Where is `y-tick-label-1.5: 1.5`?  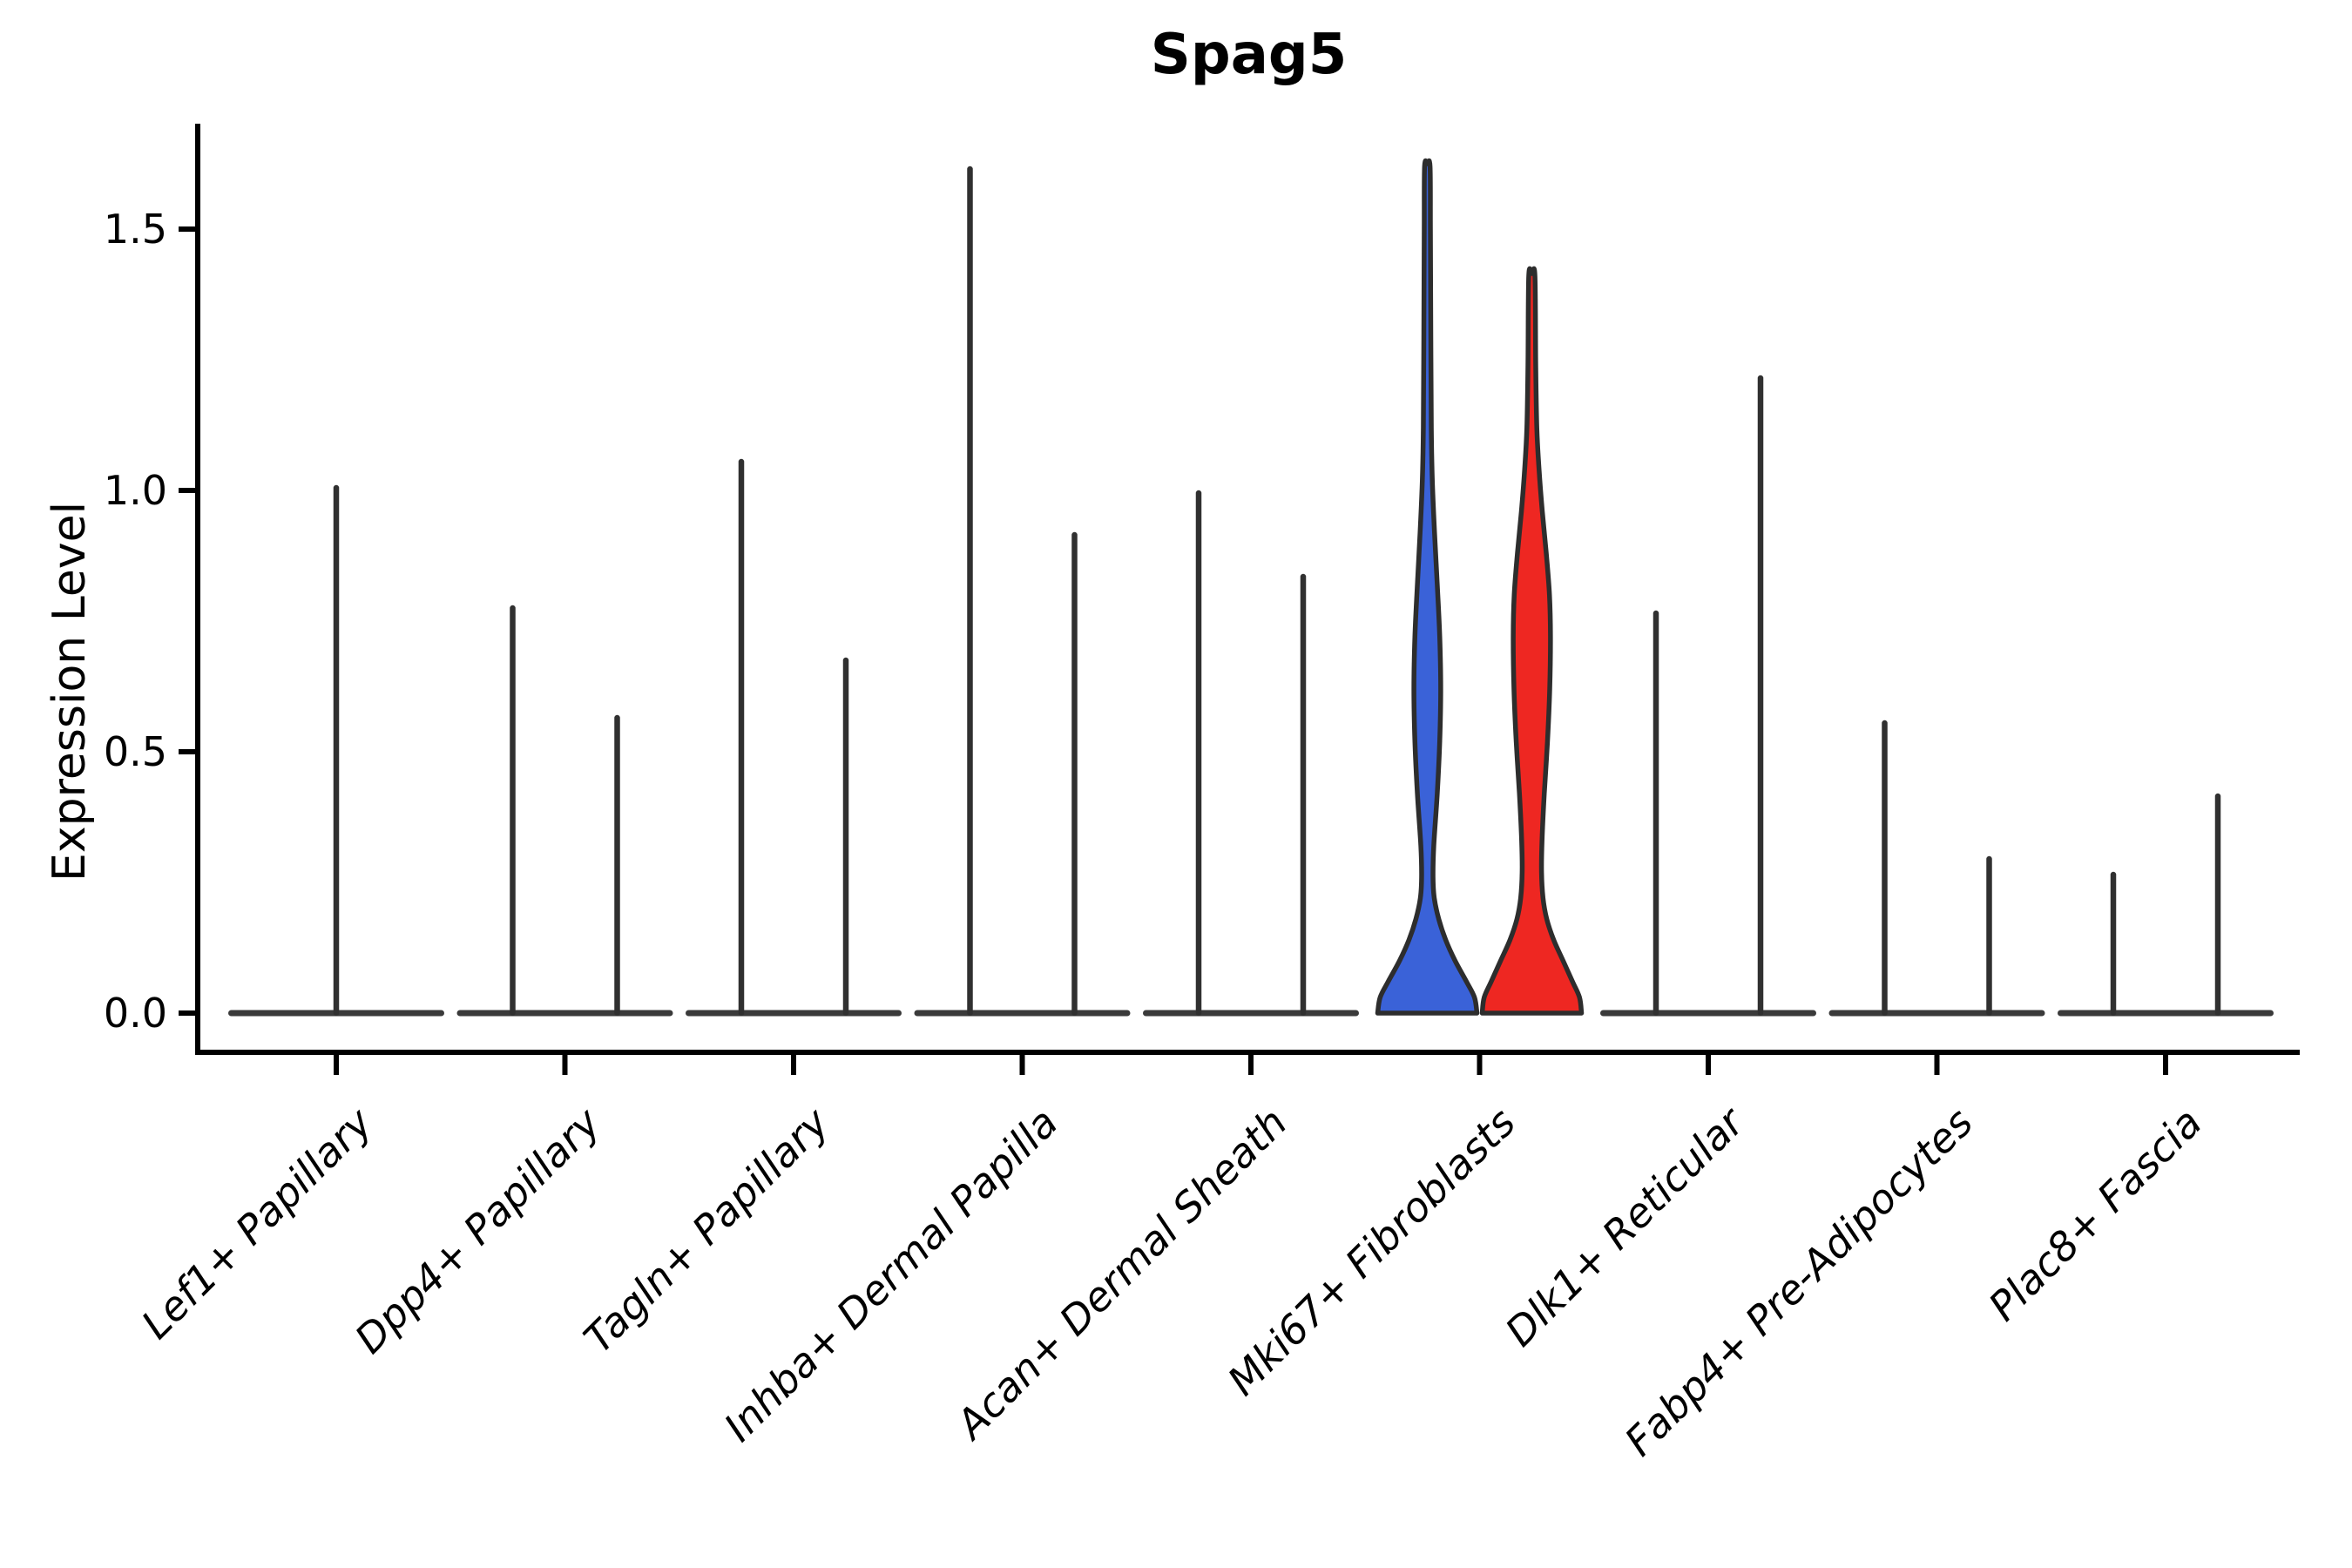 y-tick-label-1.5: 1.5 is located at coordinates (135, 230).